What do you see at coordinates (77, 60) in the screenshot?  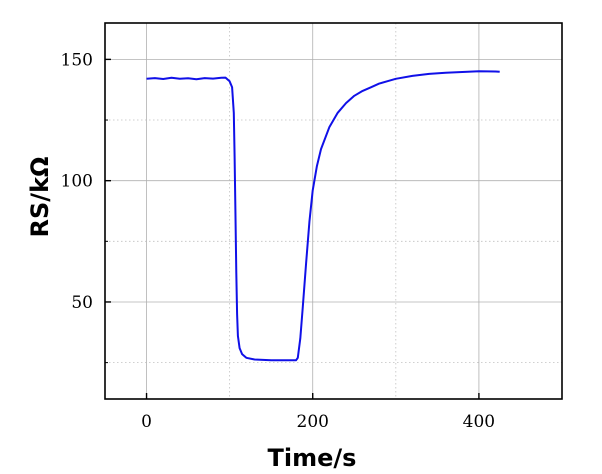 I see `y-tick-label: 150` at bounding box center [77, 60].